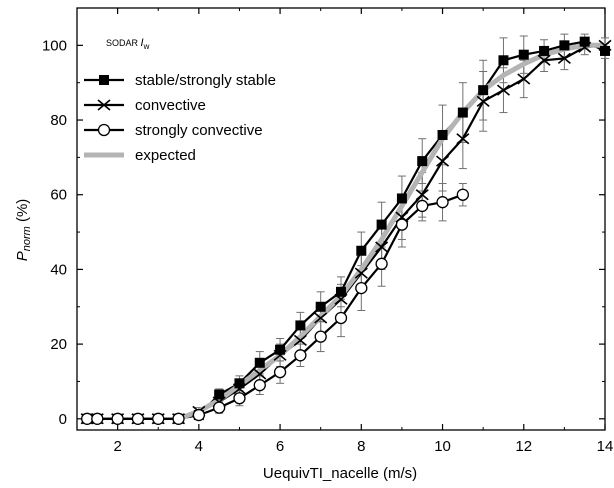 The width and height of the screenshot is (614, 488). What do you see at coordinates (128, 44) in the screenshot?
I see `chart-annotation: SODAR Iw` at bounding box center [128, 44].